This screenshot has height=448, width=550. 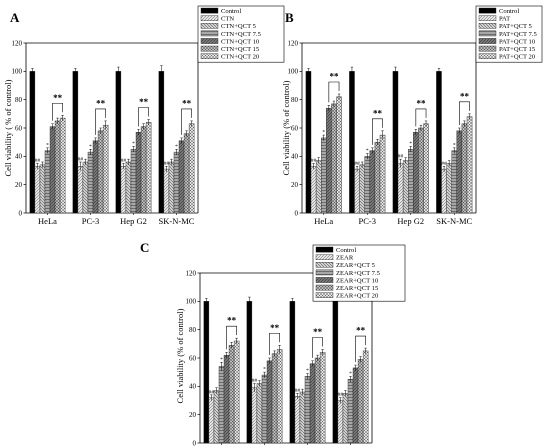 What do you see at coordinates (8, 127) in the screenshot?
I see `y-axis-label: Cell viability ( % of control)` at bounding box center [8, 127].